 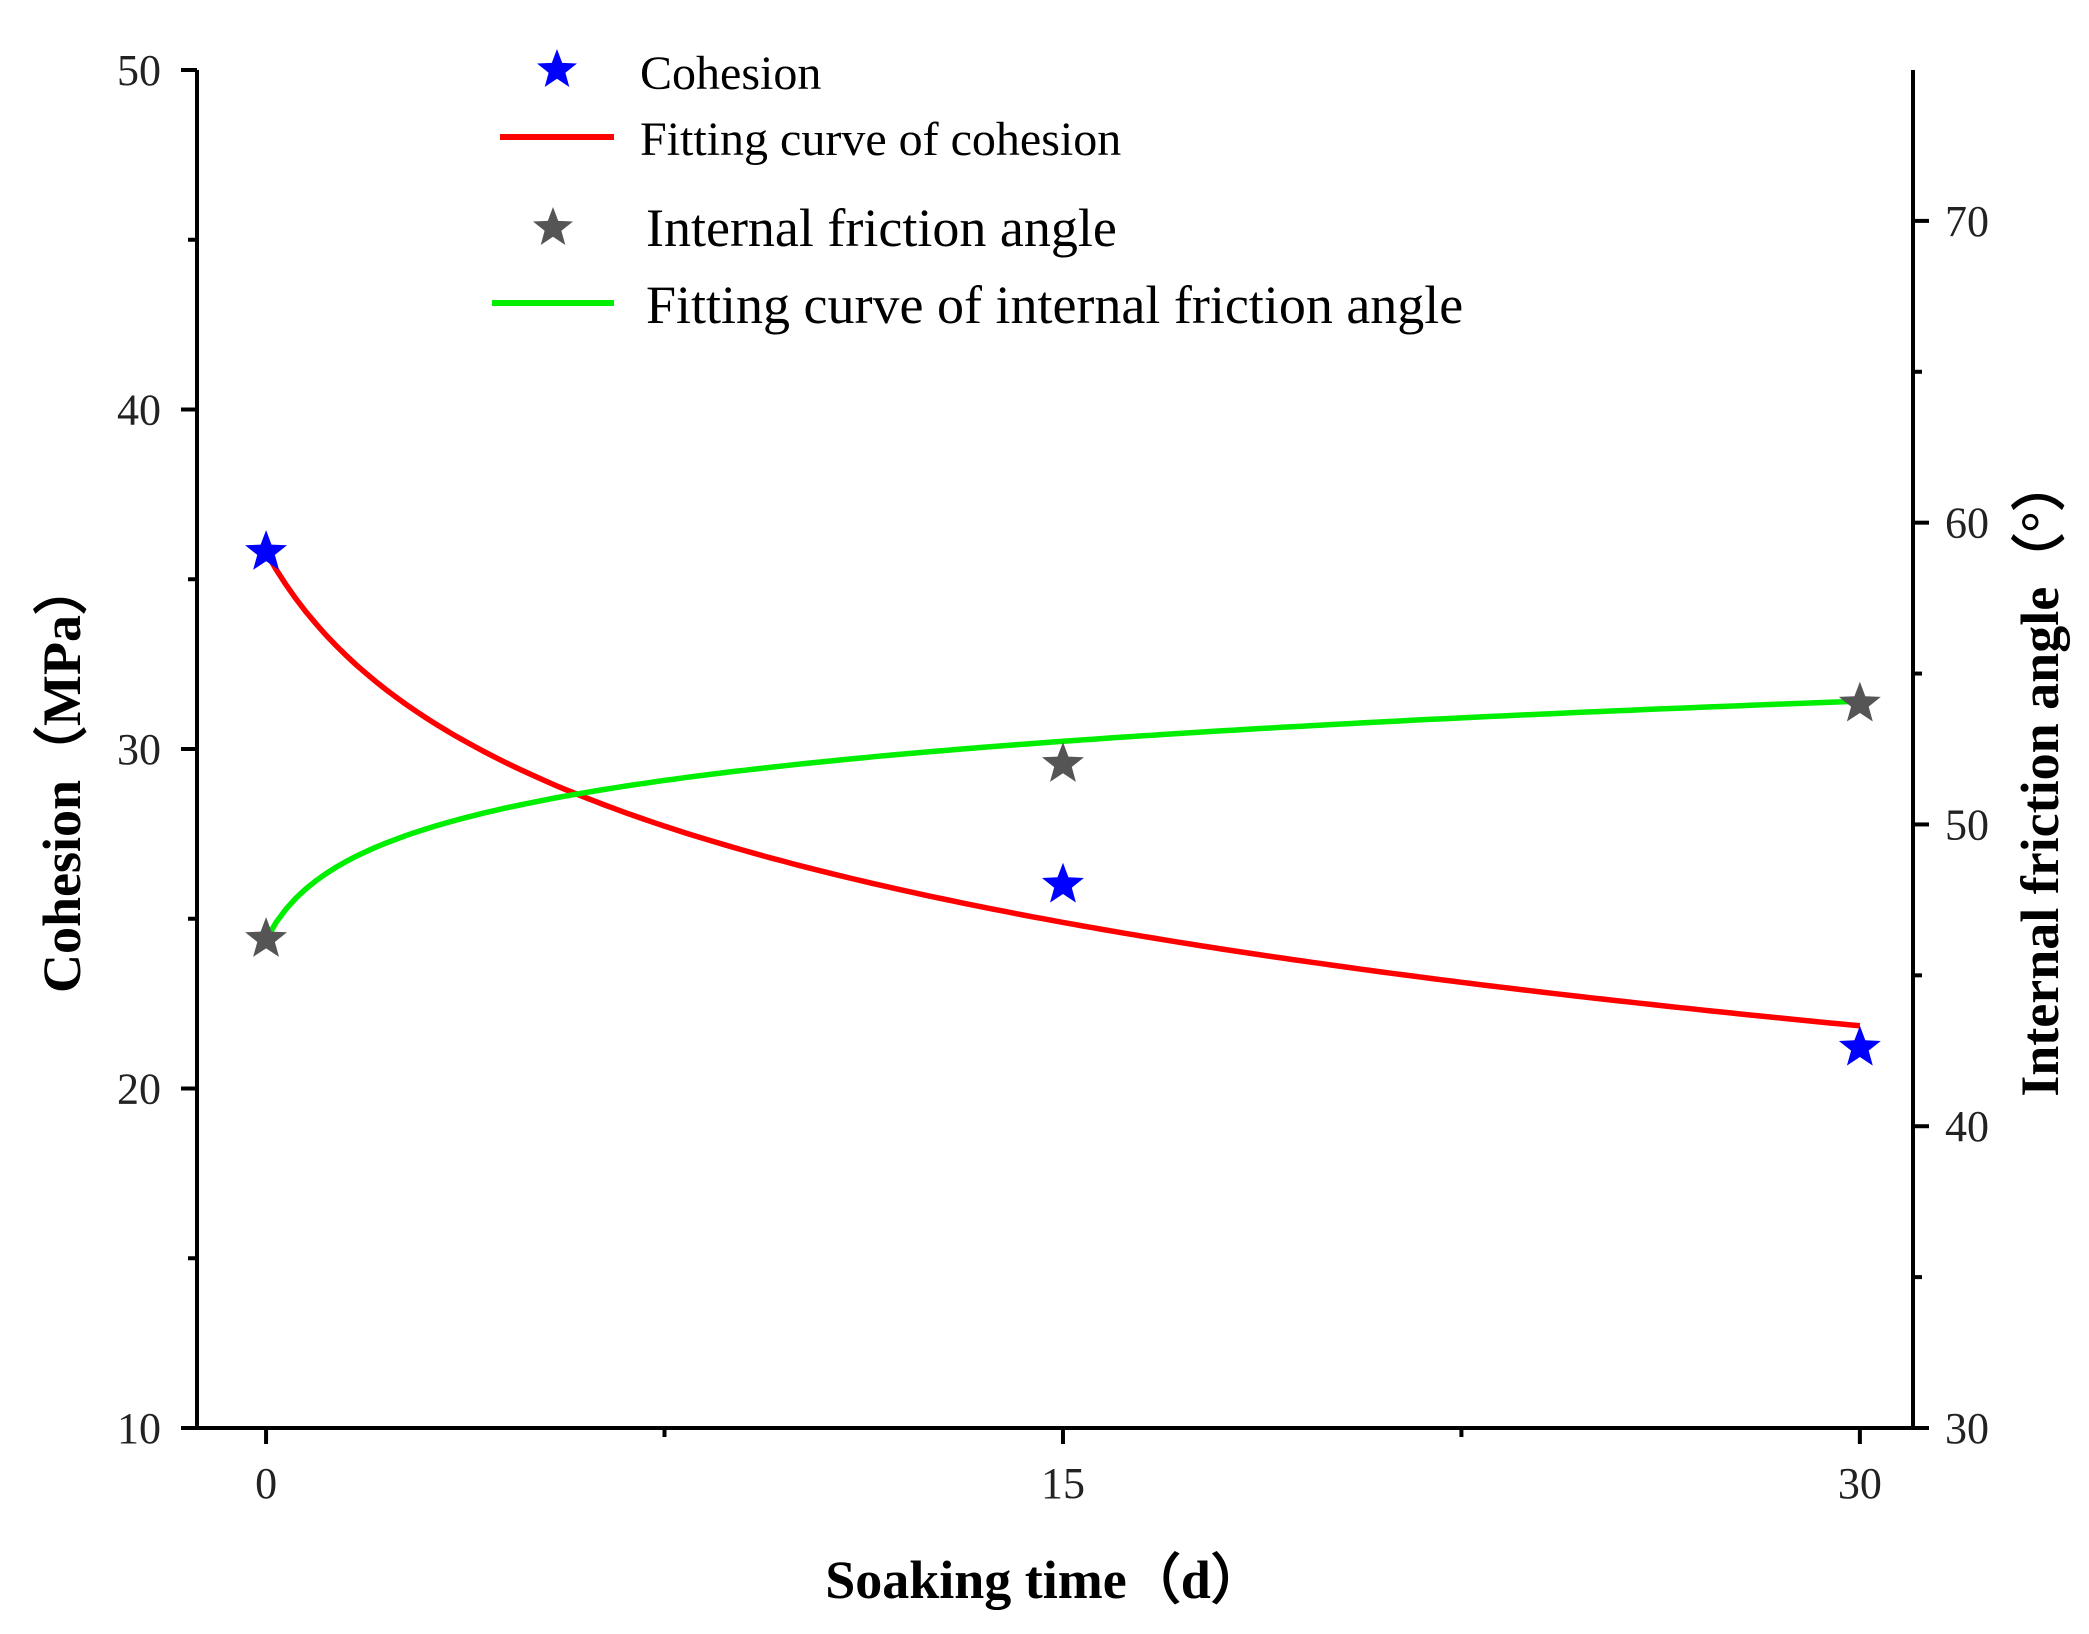 What do you see at coordinates (139, 410) in the screenshot?
I see `y-left-tick-label: 40` at bounding box center [139, 410].